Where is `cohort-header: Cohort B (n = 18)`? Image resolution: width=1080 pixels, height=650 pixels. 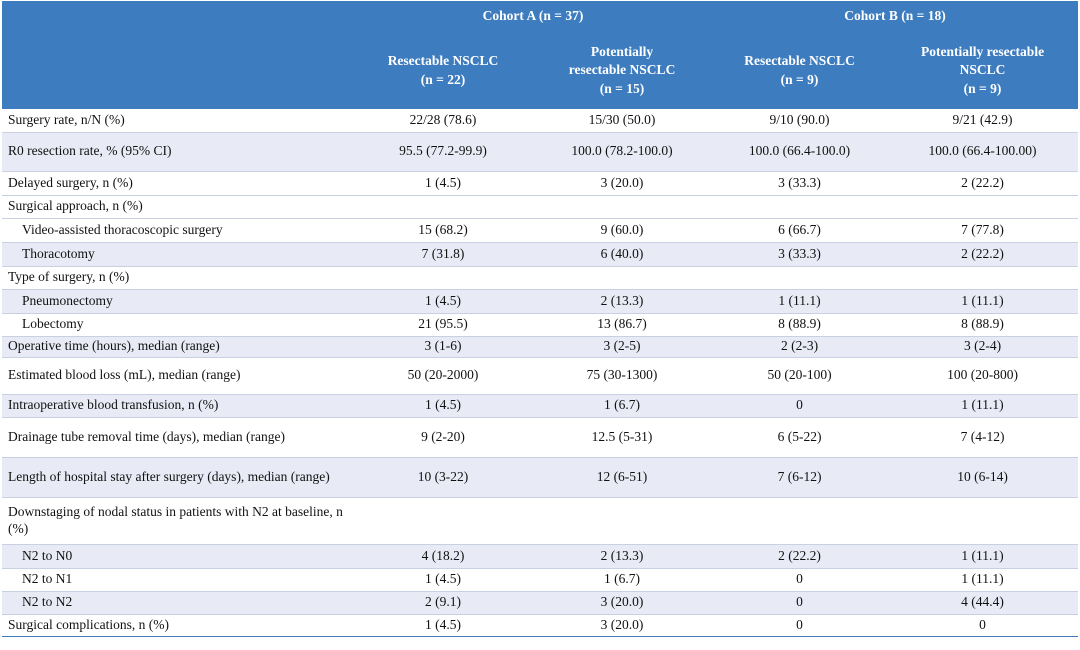 cohort-header: Cohort B (n = 18) is located at coordinates (895, 16).